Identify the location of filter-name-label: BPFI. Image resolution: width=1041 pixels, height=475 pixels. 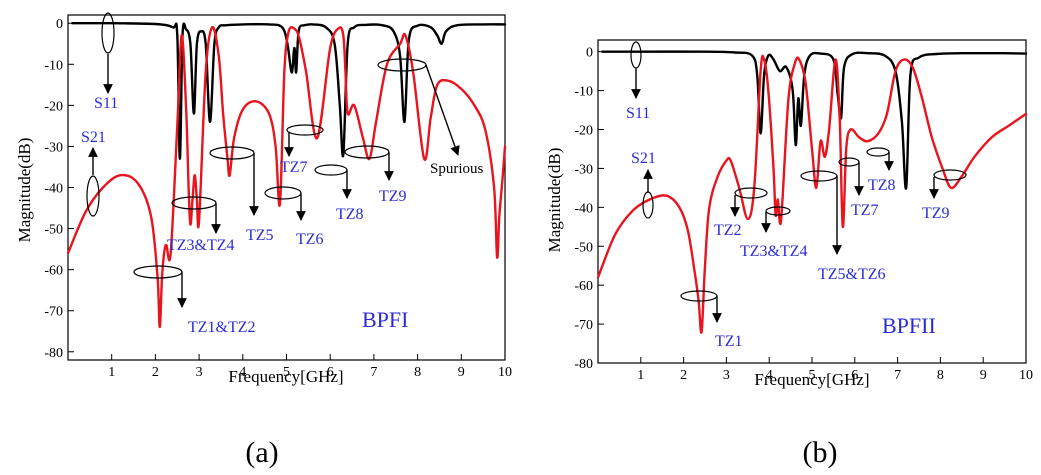
(385, 319).